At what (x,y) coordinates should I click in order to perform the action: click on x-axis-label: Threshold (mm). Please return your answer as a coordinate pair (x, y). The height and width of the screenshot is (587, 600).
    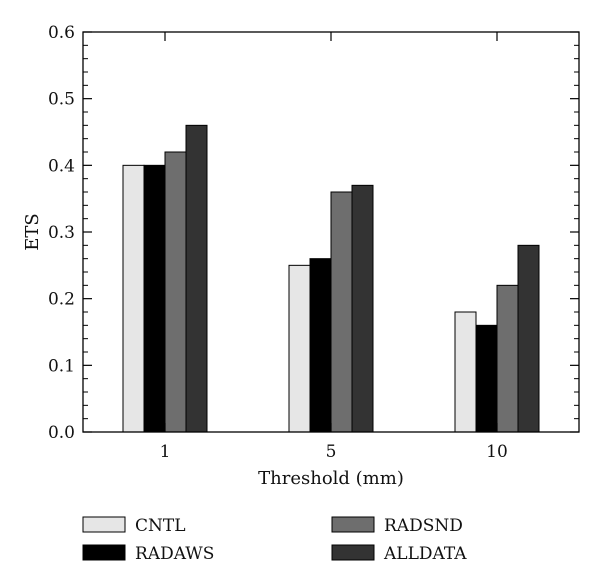
    Looking at the image, I should click on (331, 478).